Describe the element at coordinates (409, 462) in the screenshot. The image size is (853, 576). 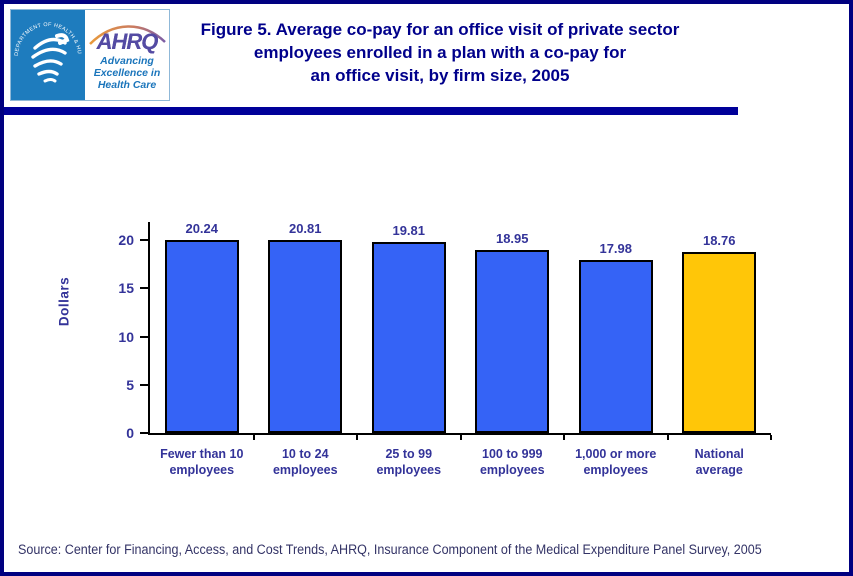
I see `category-label: 25 to 99 employees` at that location.